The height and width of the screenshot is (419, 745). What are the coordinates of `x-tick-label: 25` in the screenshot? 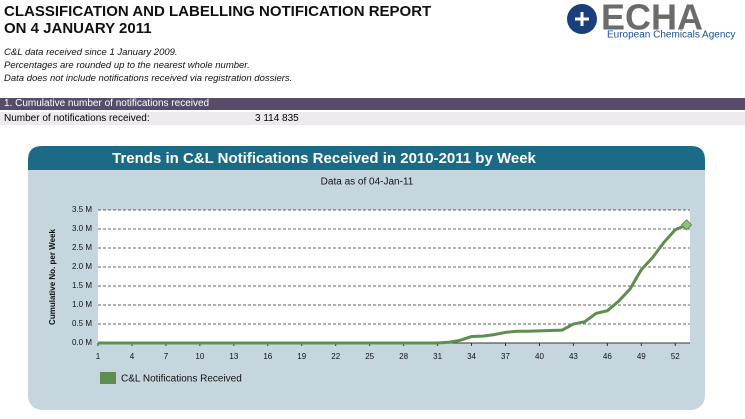 It's located at (369, 356).